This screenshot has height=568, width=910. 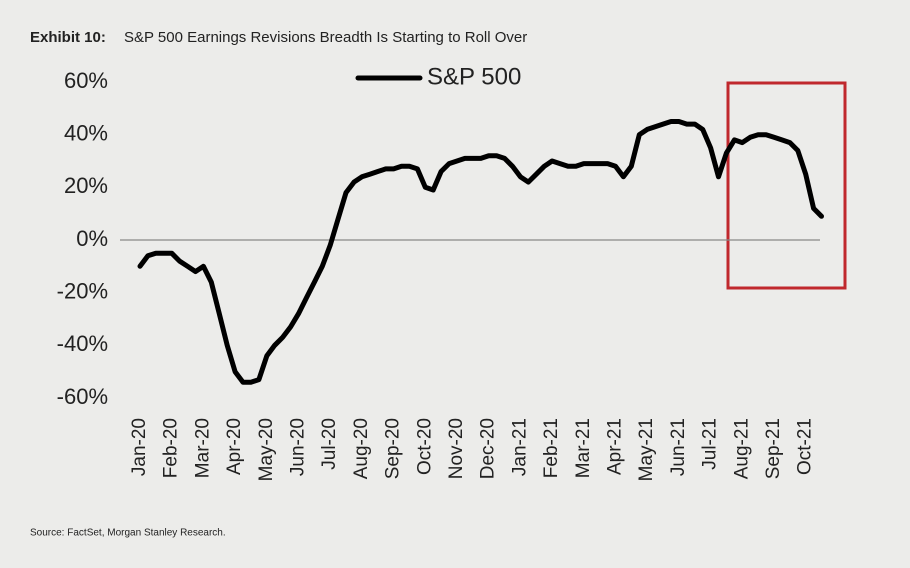 I want to click on x-tick-label: Dec-20, so click(x=488, y=448).